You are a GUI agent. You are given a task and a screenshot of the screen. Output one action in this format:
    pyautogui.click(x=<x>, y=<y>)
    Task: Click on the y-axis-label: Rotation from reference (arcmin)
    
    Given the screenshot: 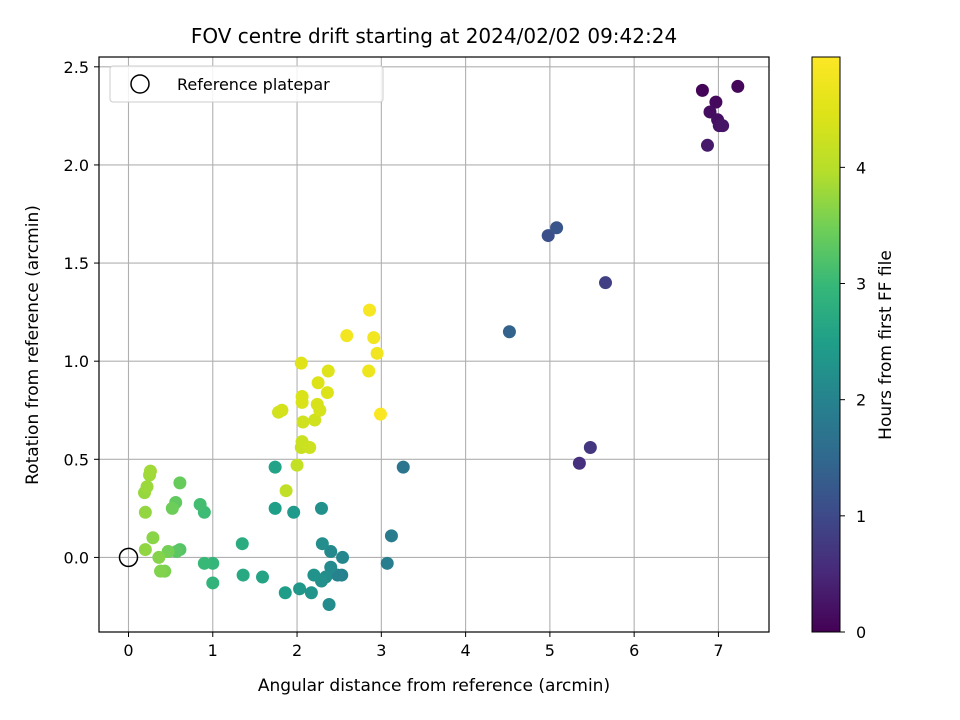 What is the action you would take?
    pyautogui.click(x=33, y=345)
    